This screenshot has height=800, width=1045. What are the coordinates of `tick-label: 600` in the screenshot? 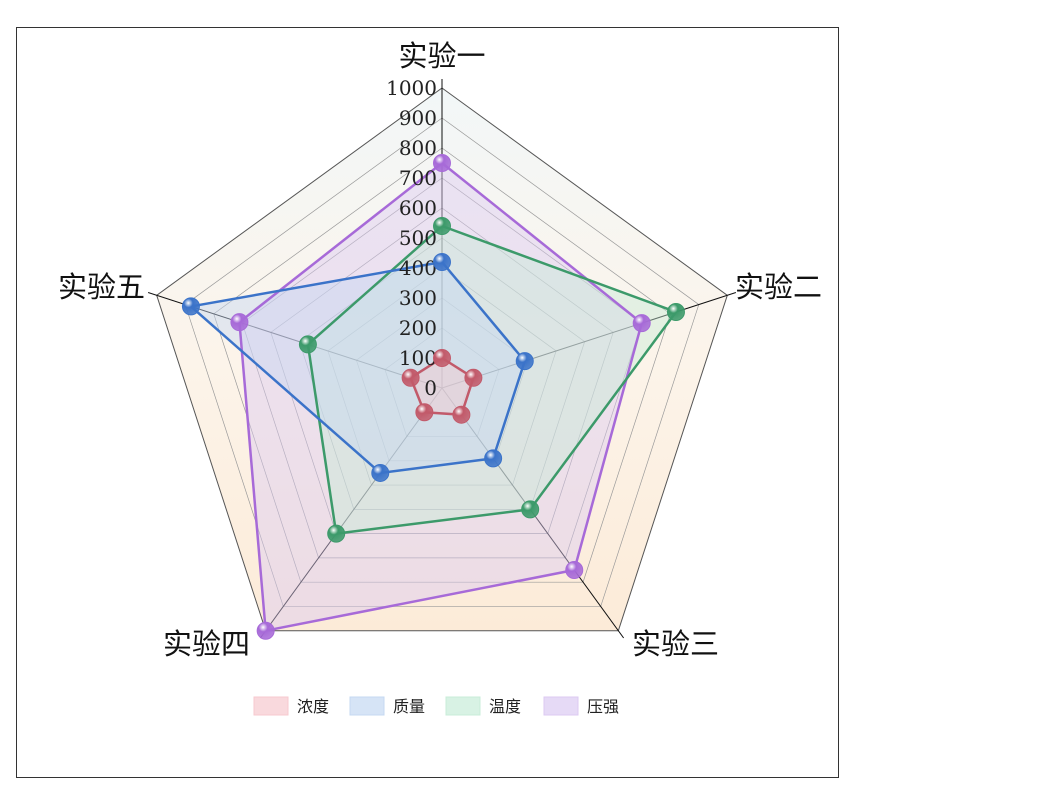 It's located at (418, 208).